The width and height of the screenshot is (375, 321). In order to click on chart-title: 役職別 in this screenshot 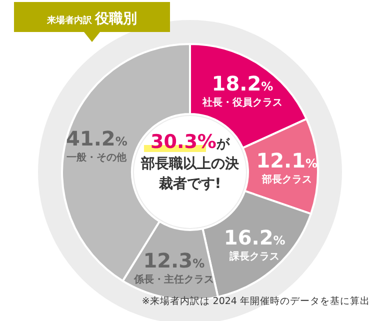, I will do `click(116, 18)`.